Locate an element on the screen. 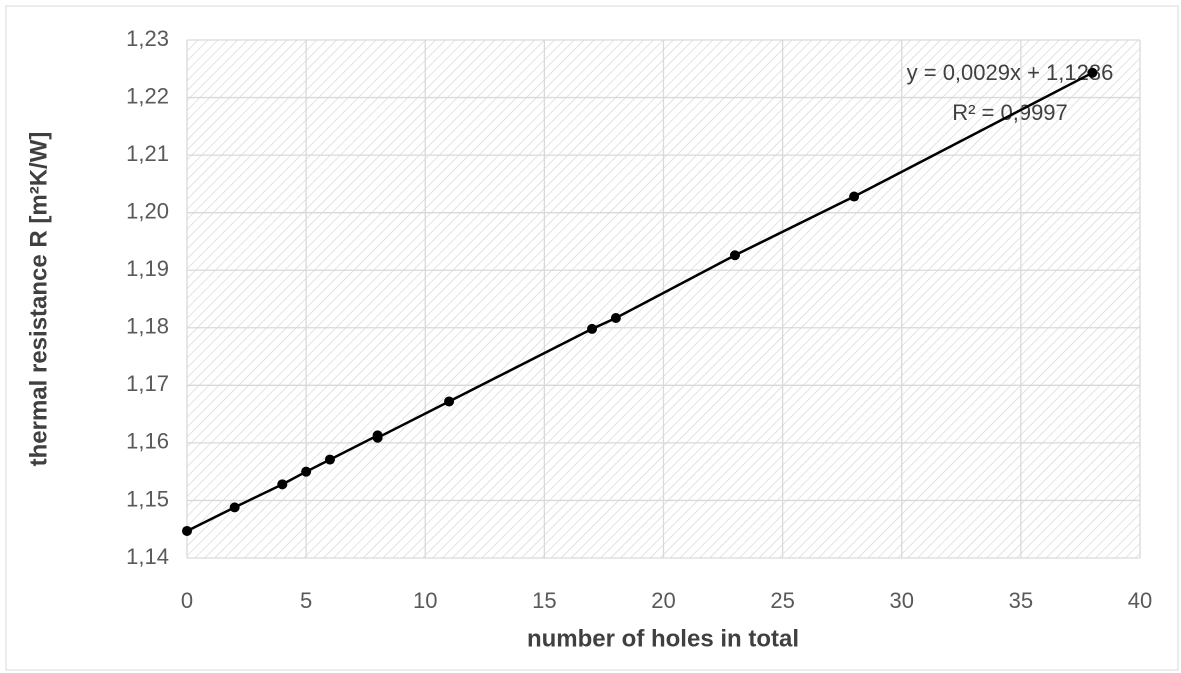  y-tick-label: 1,19 is located at coordinates (147, 268).